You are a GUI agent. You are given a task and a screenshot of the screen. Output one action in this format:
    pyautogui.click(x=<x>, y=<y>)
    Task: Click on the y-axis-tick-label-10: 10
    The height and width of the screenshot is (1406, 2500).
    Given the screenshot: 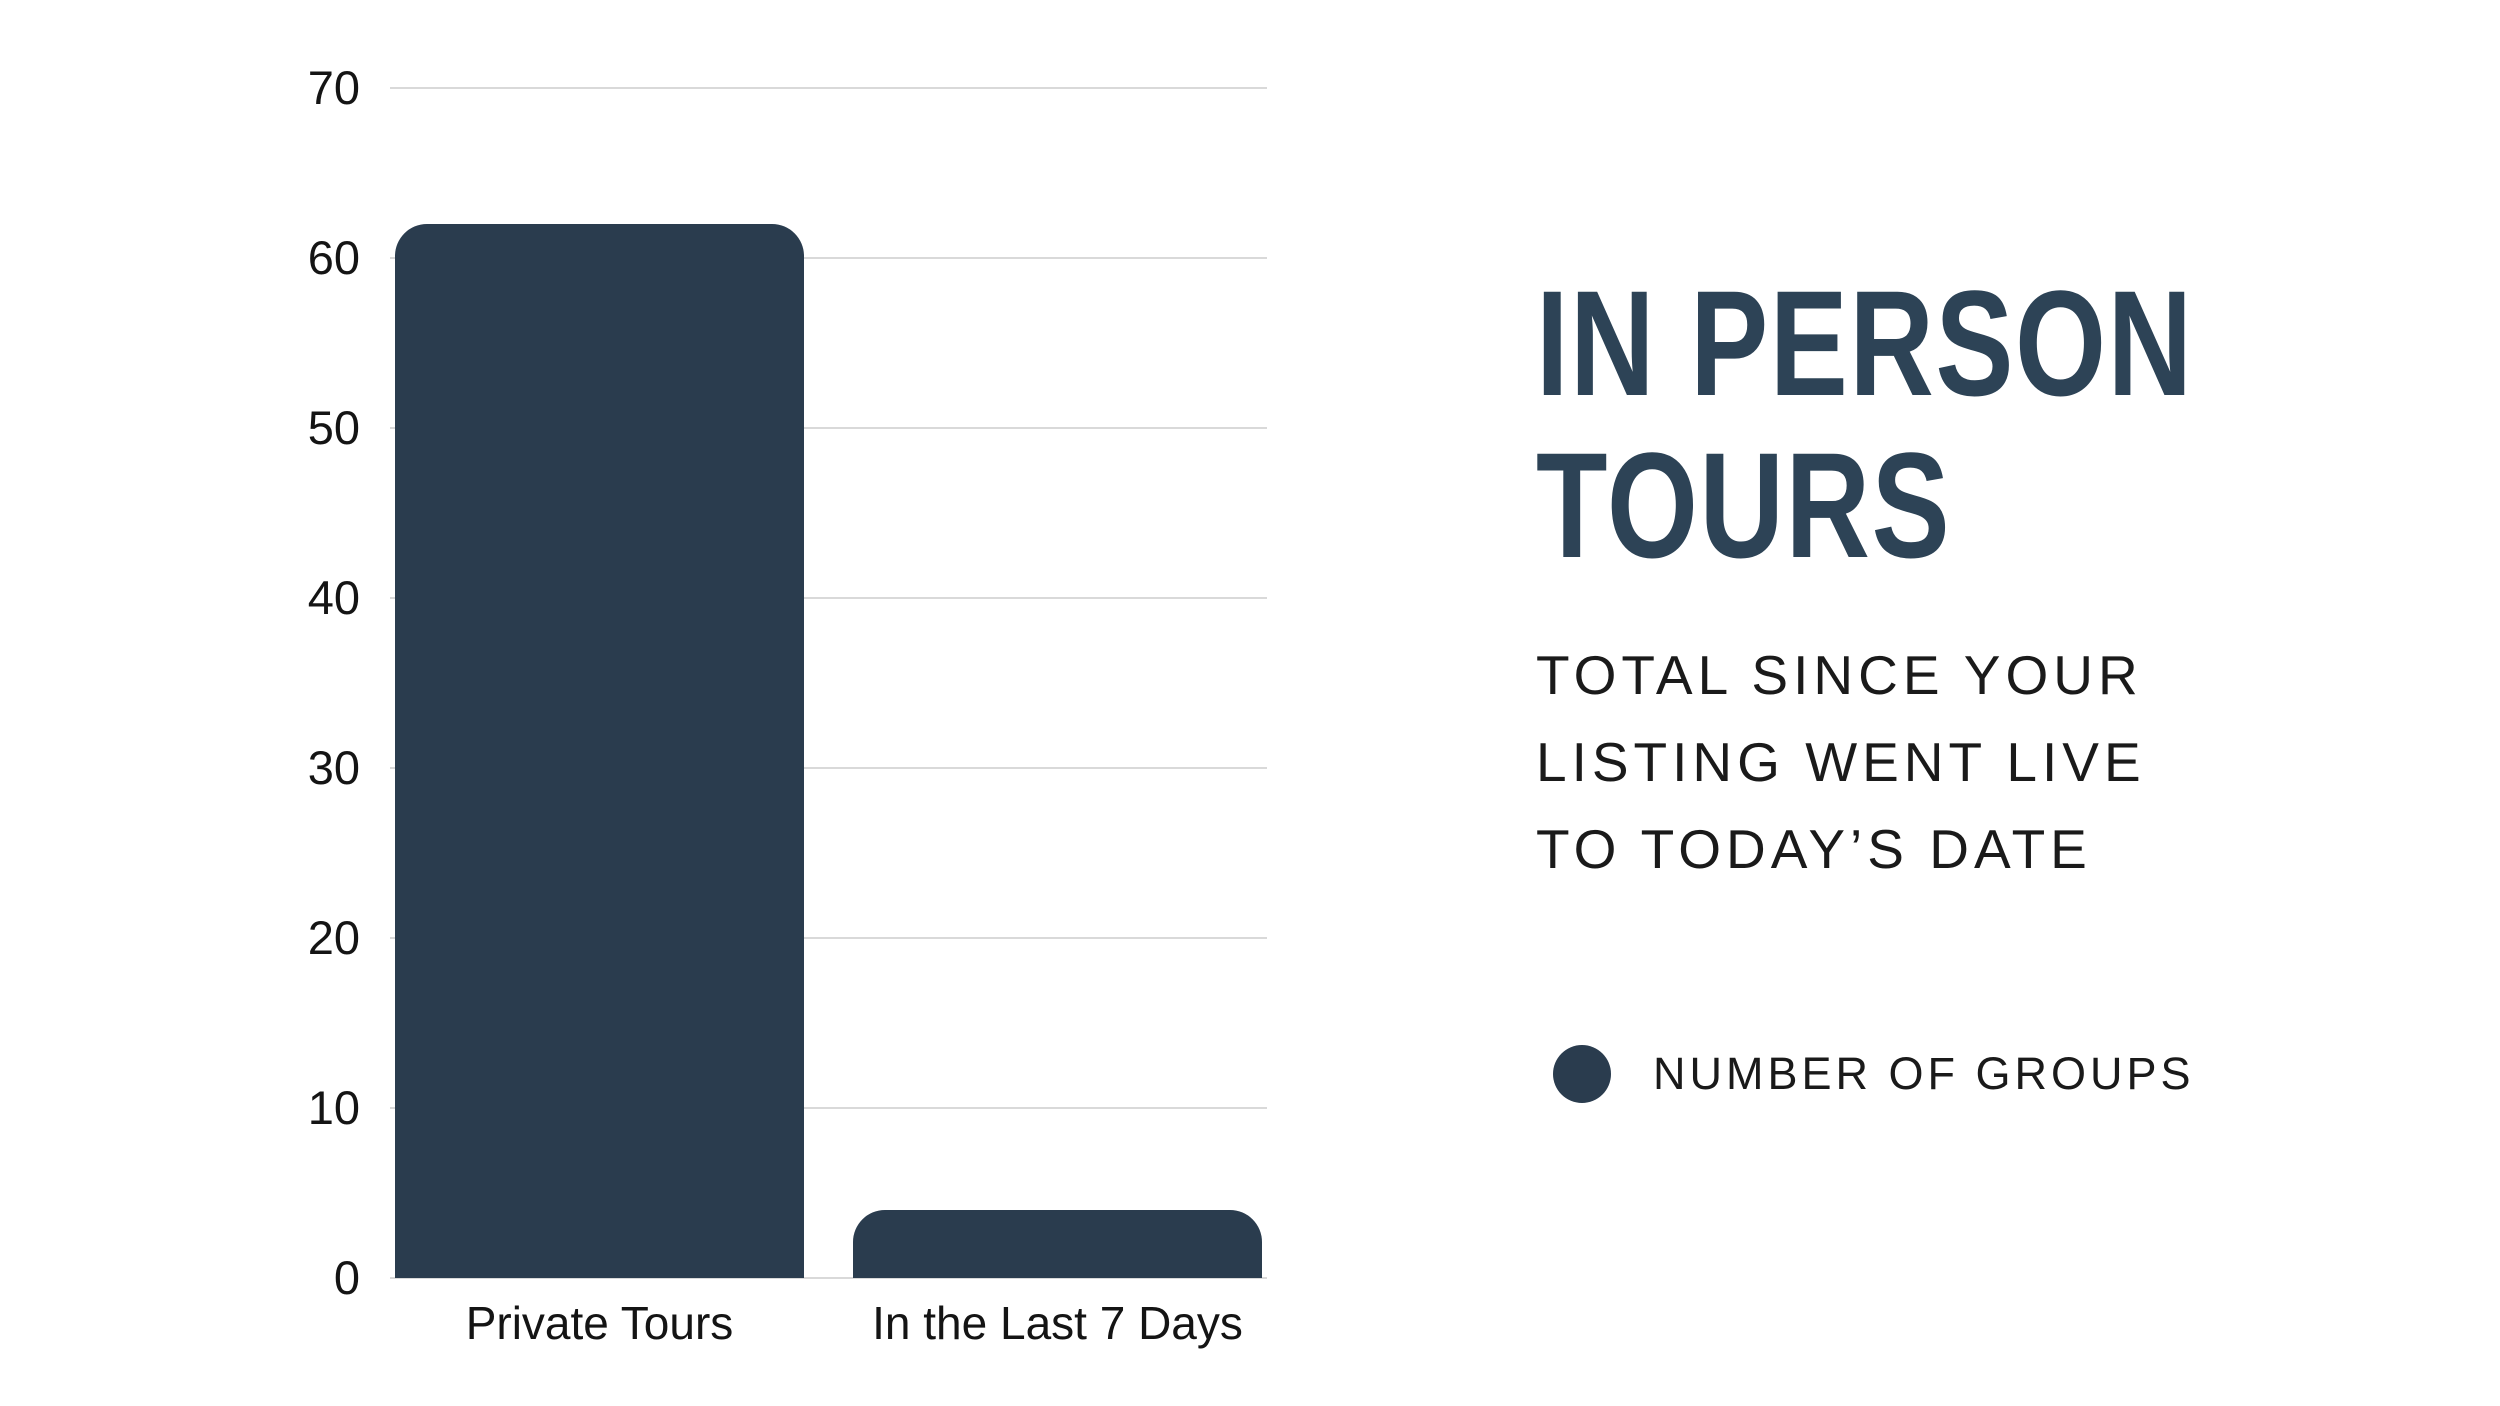 What is the action you would take?
    pyautogui.click(x=333, y=1107)
    